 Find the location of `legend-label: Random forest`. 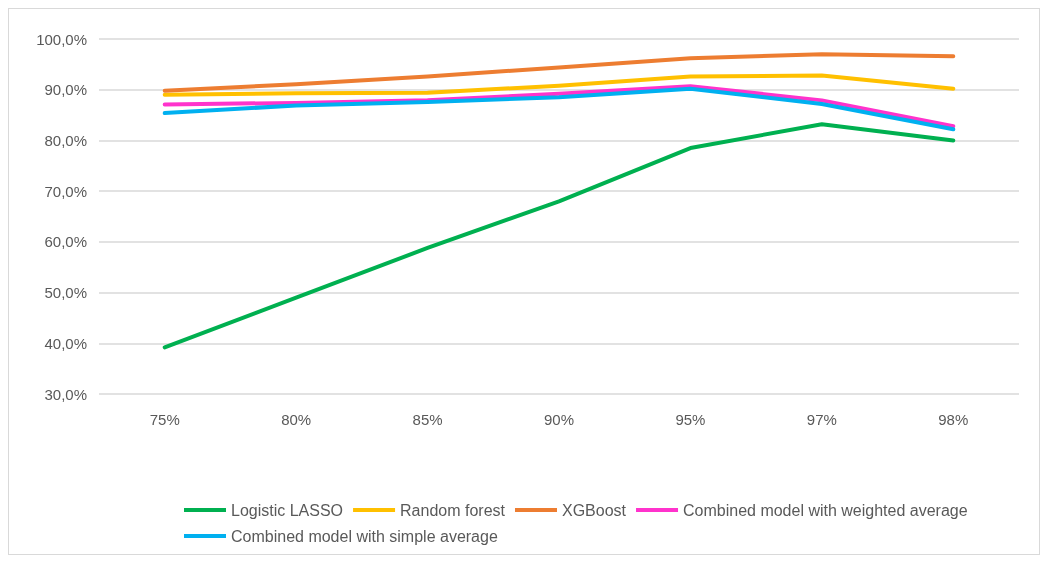

legend-label: Random forest is located at coordinates (453, 510).